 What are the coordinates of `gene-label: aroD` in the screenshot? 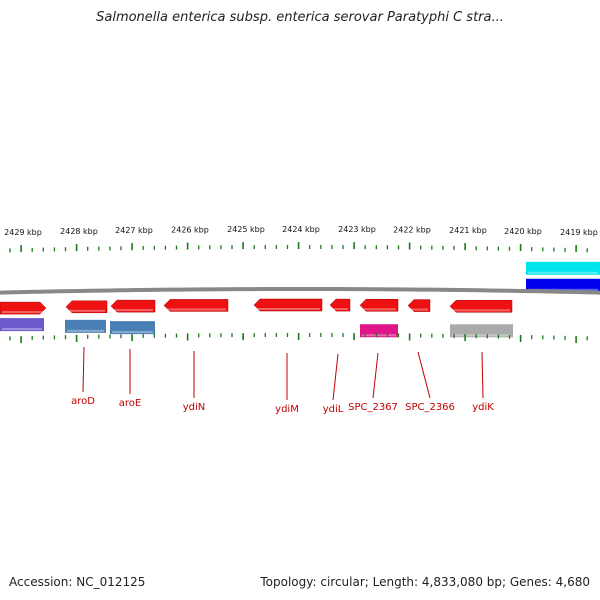 It's located at (83, 401).